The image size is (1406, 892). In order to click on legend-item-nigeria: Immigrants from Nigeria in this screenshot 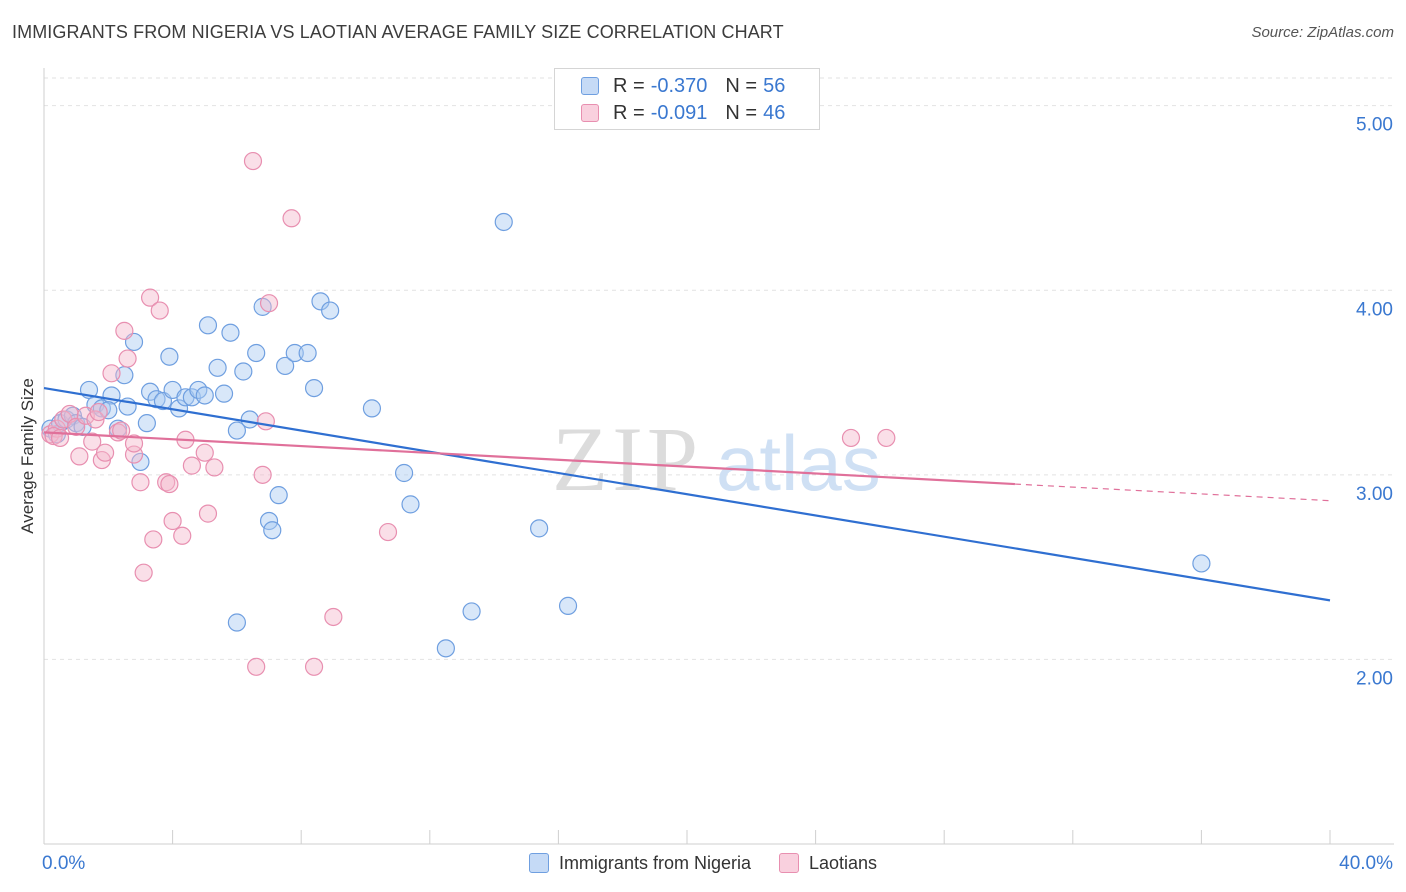, I will do `click(639, 863)`.